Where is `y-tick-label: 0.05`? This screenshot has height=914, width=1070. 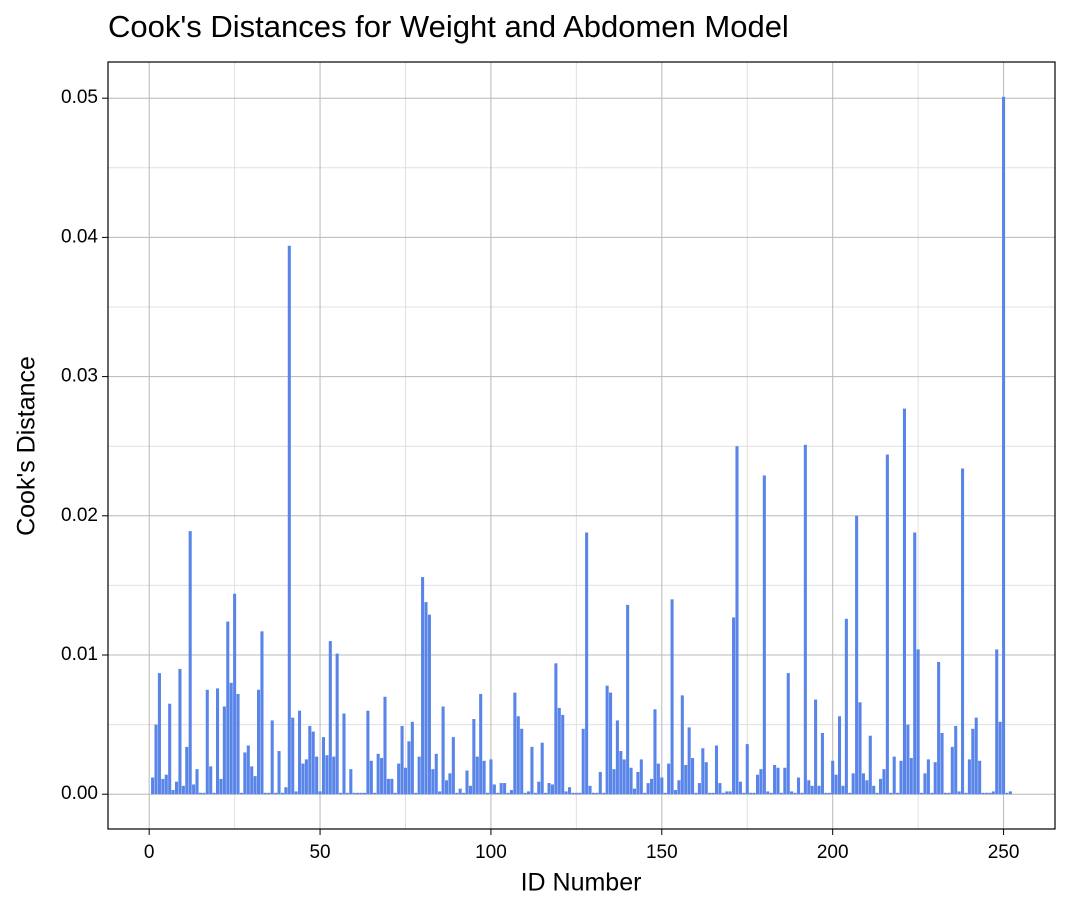
y-tick-label: 0.05 is located at coordinates (79, 97).